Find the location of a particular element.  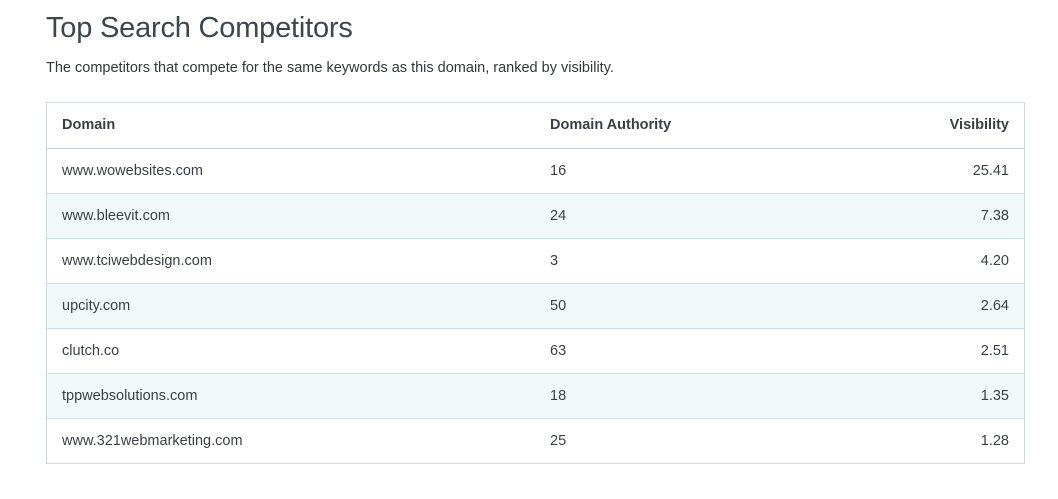

table-row: www.wowebsites.com 16 25.41 is located at coordinates (535, 170).